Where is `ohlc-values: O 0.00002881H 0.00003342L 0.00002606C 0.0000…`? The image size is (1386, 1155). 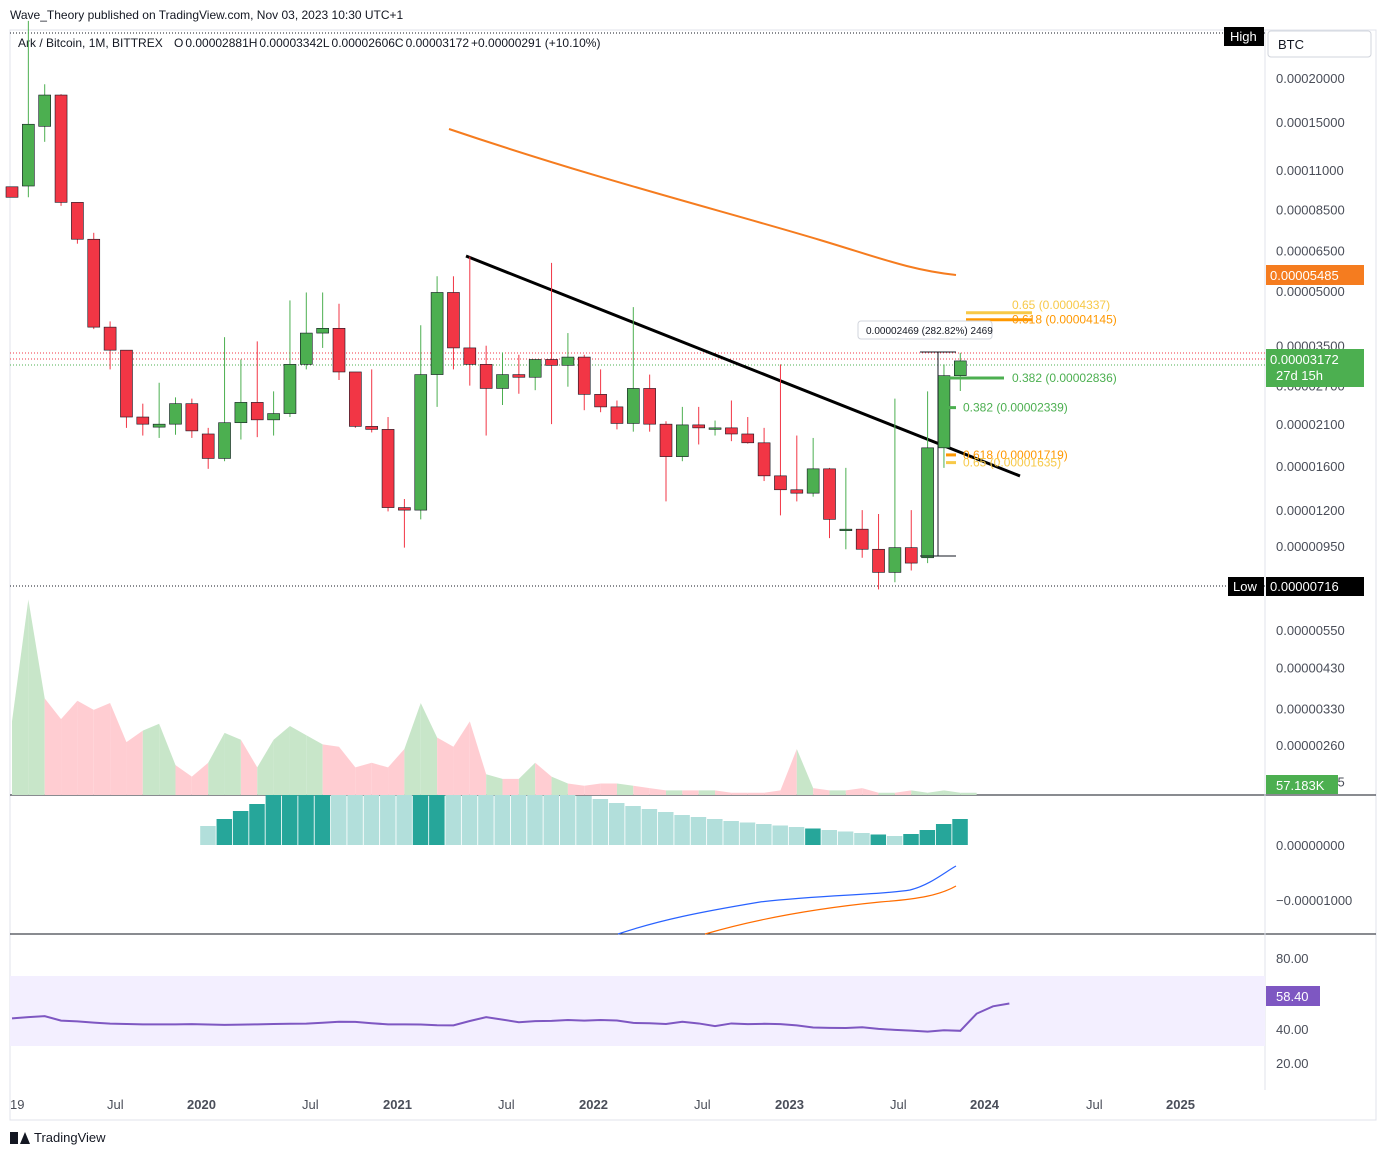
ohlc-values: O 0.00002881H 0.00003342L 0.00002606C 0.0000… is located at coordinates (387, 43).